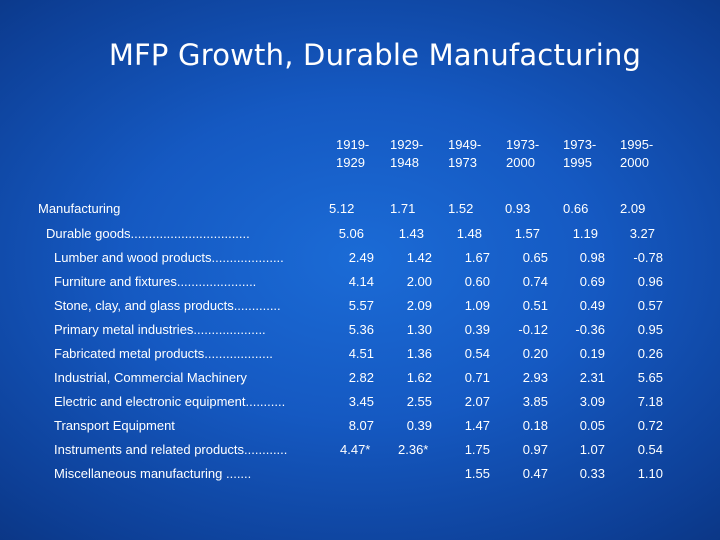  I want to click on table-cell: 0.47, so click(535, 473).